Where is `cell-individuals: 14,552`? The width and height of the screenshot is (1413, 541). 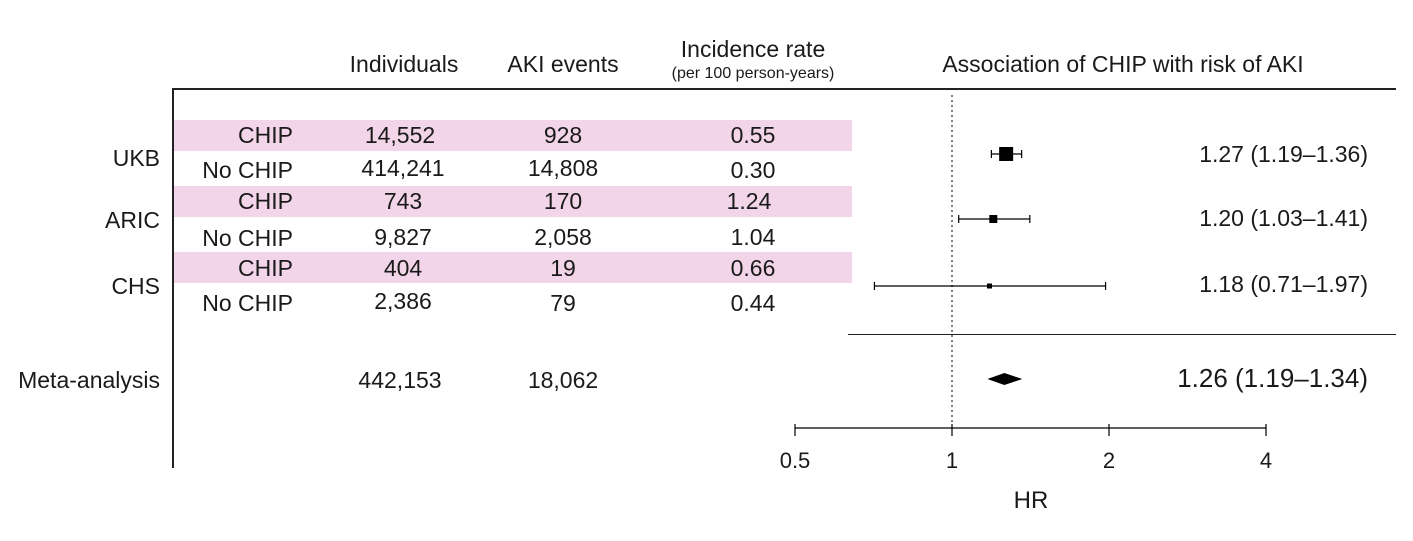
cell-individuals: 14,552 is located at coordinates (400, 135).